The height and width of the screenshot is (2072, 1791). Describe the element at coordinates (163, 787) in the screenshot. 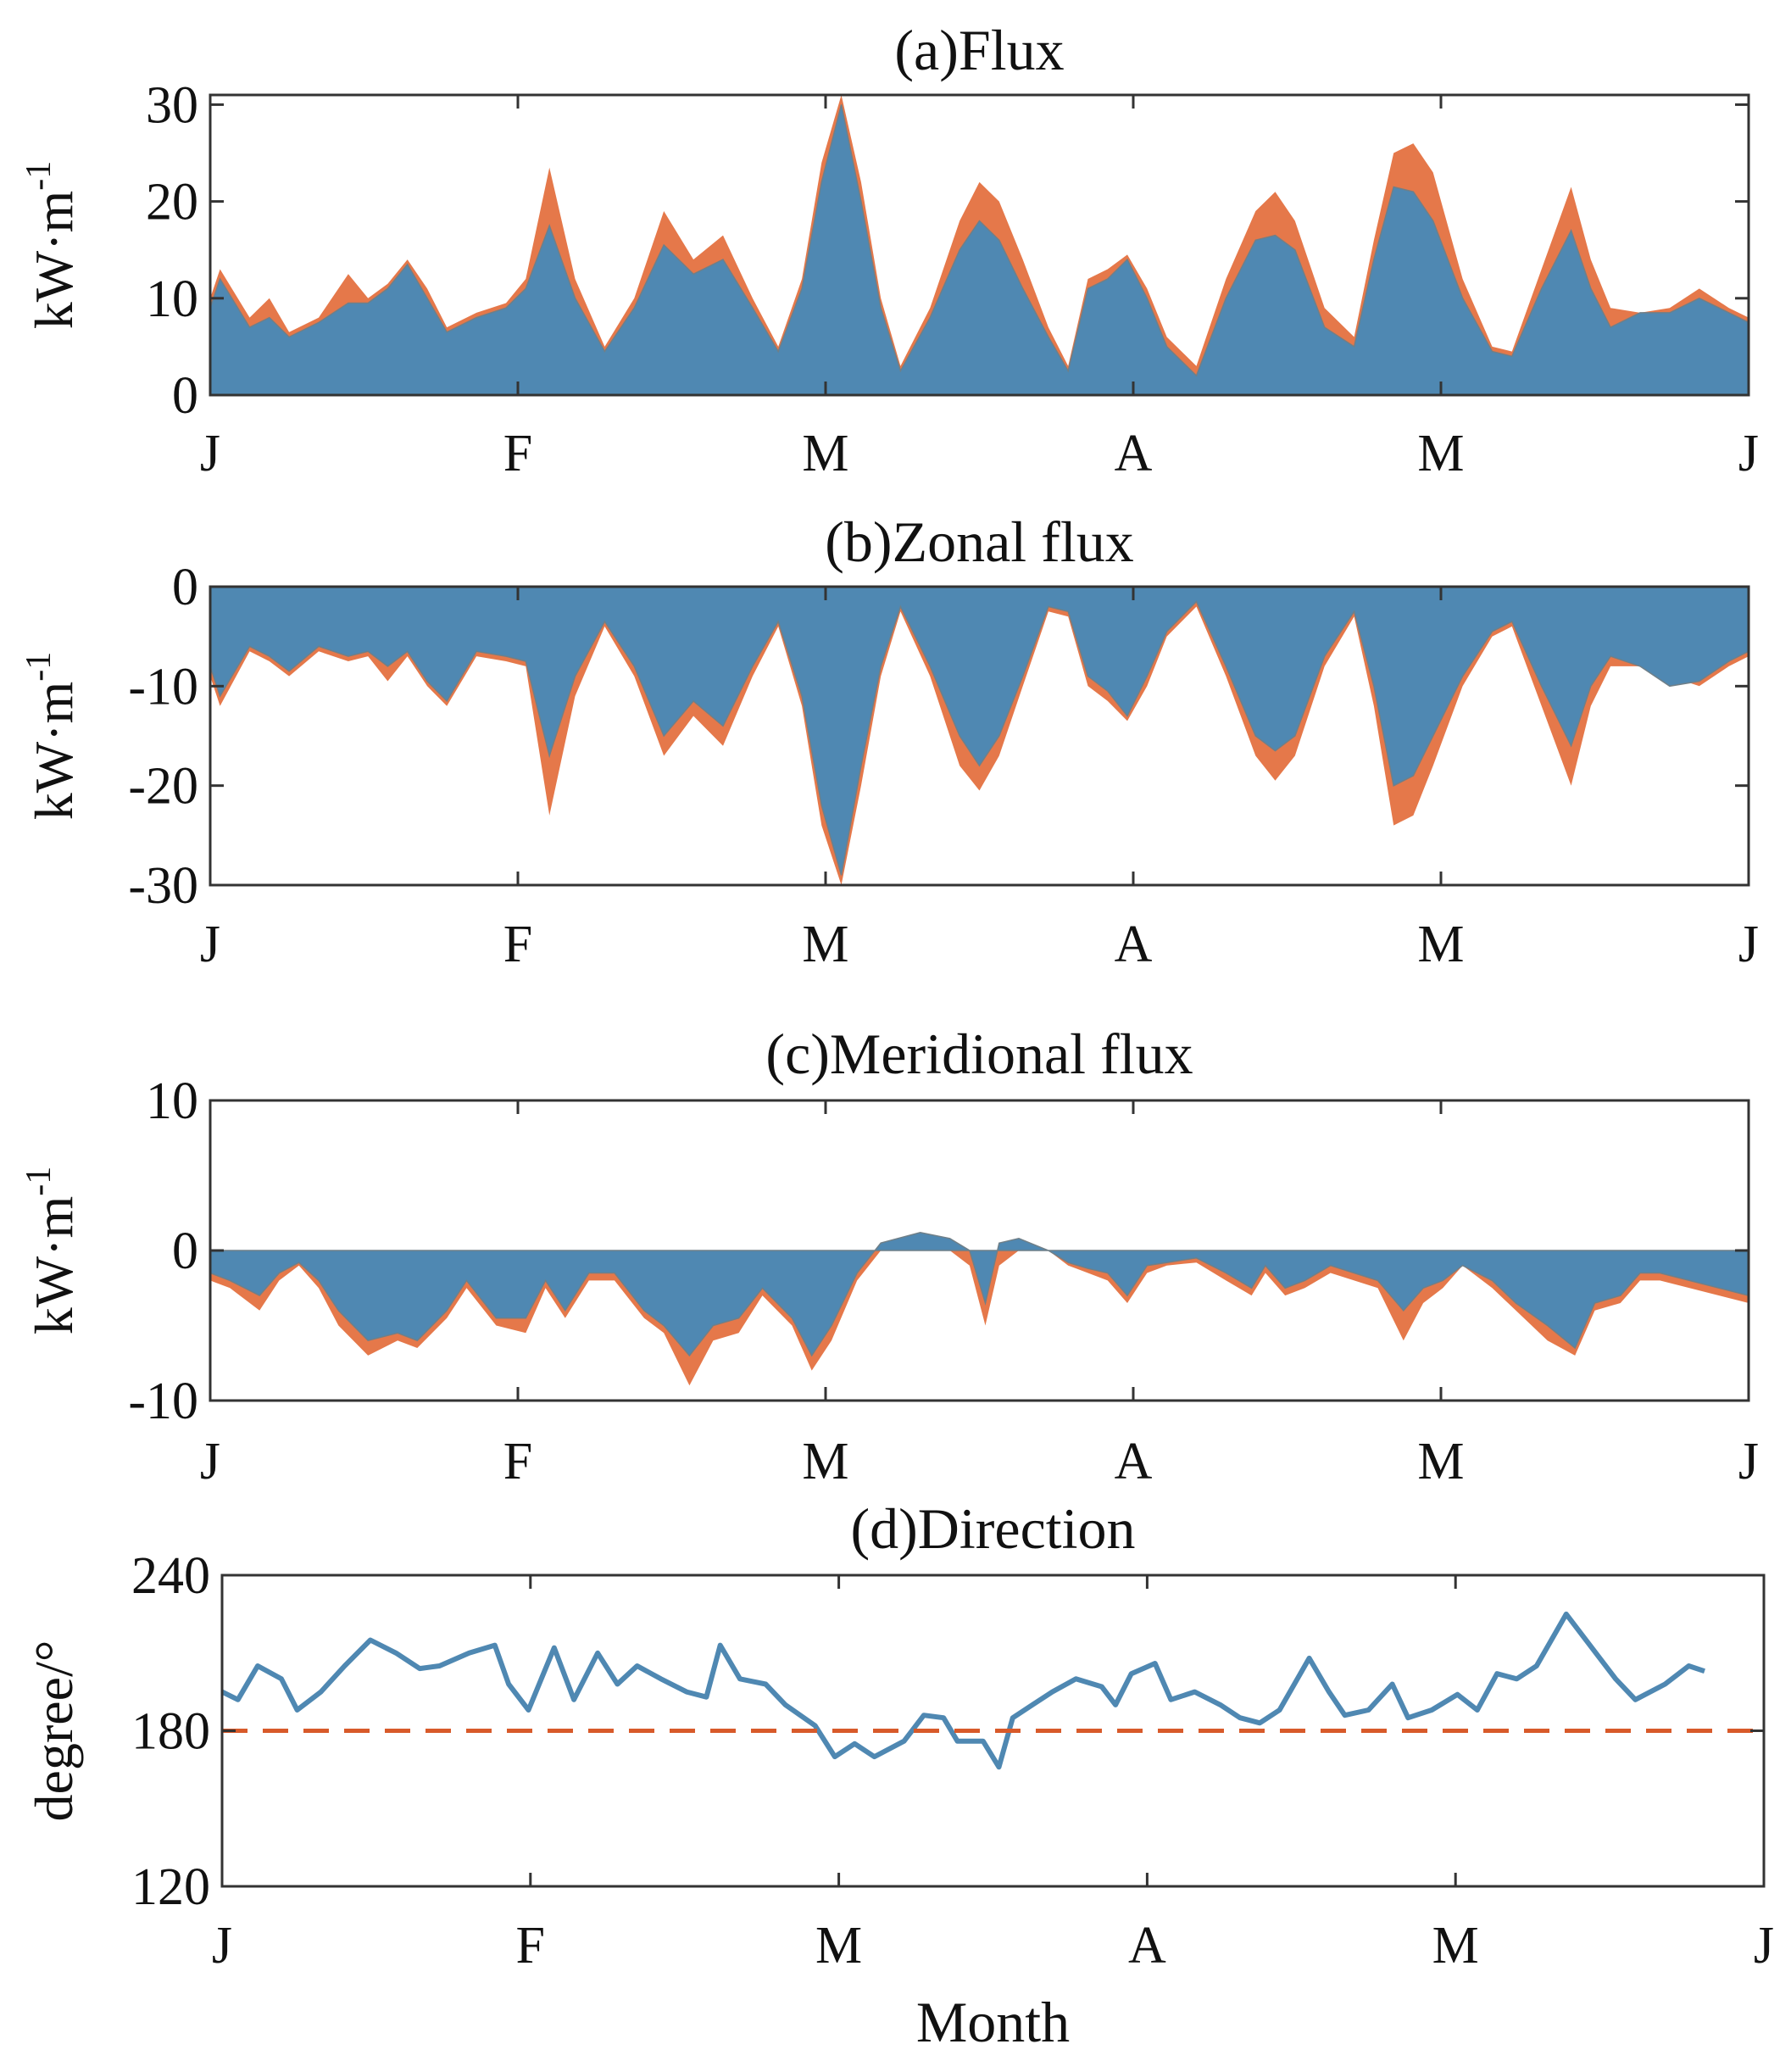

I see `y-tick-label: -20` at that location.